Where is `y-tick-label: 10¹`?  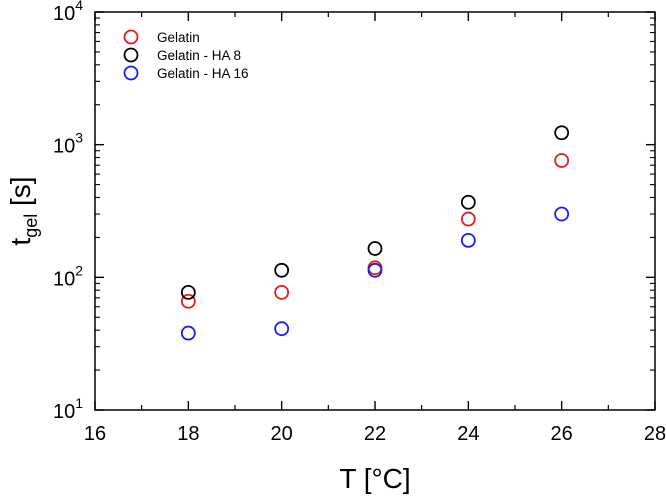
y-tick-label: 10¹ is located at coordinates (68, 409).